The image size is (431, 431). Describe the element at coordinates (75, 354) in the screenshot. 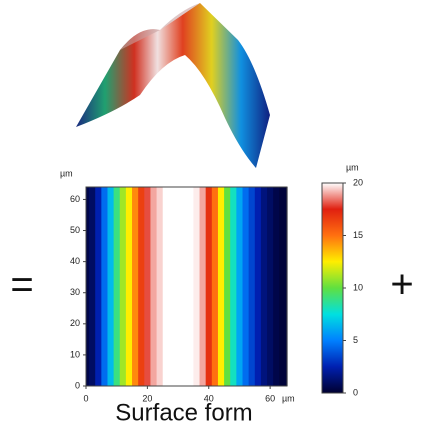

I see `y-tick-label: 10` at that location.